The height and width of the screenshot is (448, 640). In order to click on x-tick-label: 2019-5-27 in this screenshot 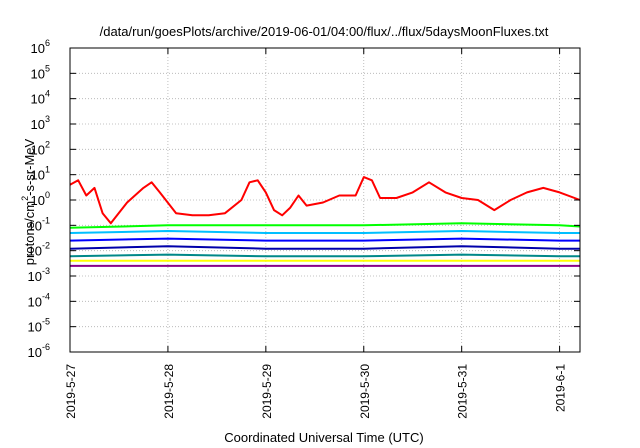, I will do `click(71, 391)`.